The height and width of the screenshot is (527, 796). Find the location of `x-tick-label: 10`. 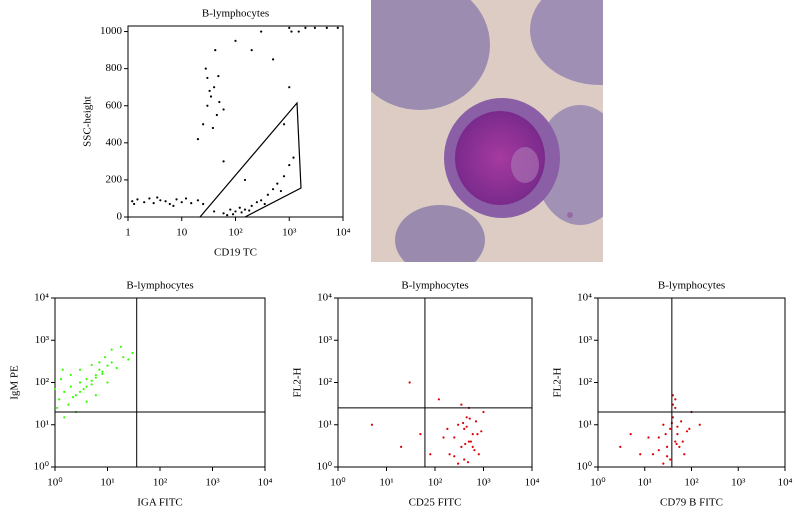

x-tick-label: 10 is located at coordinates (182, 233).